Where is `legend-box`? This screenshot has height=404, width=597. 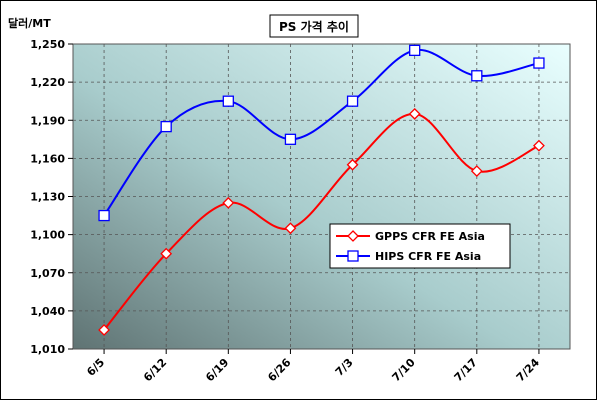 legend-box is located at coordinates (420, 246).